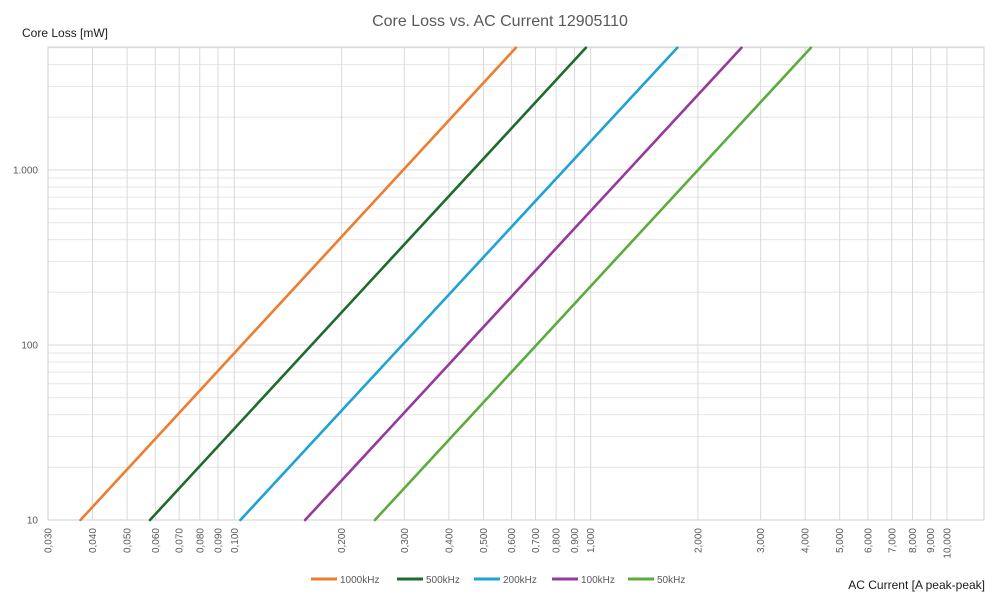 Image resolution: width=1001 pixels, height=600 pixels. Describe the element at coordinates (761, 540) in the screenshot. I see `x-tick-label: 3,000` at that location.